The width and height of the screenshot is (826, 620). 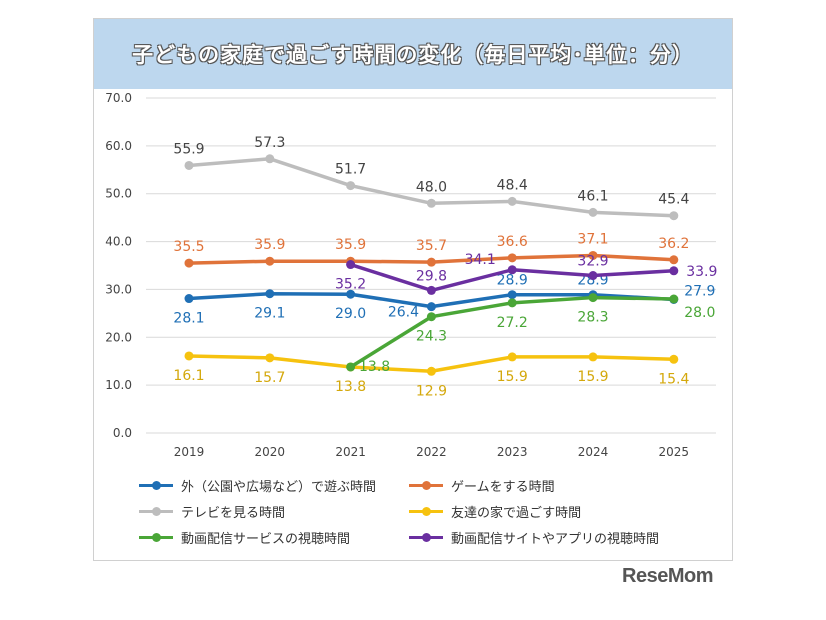 What do you see at coordinates (188, 319) in the screenshot?
I see `data-label: 28.1` at bounding box center [188, 319].